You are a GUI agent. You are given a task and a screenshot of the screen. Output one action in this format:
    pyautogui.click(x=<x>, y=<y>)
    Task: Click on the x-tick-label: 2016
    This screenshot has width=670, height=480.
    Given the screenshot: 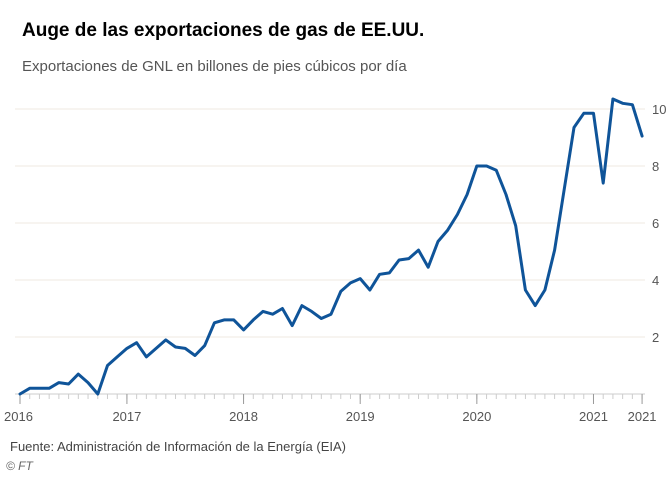 What is the action you would take?
    pyautogui.click(x=18, y=416)
    